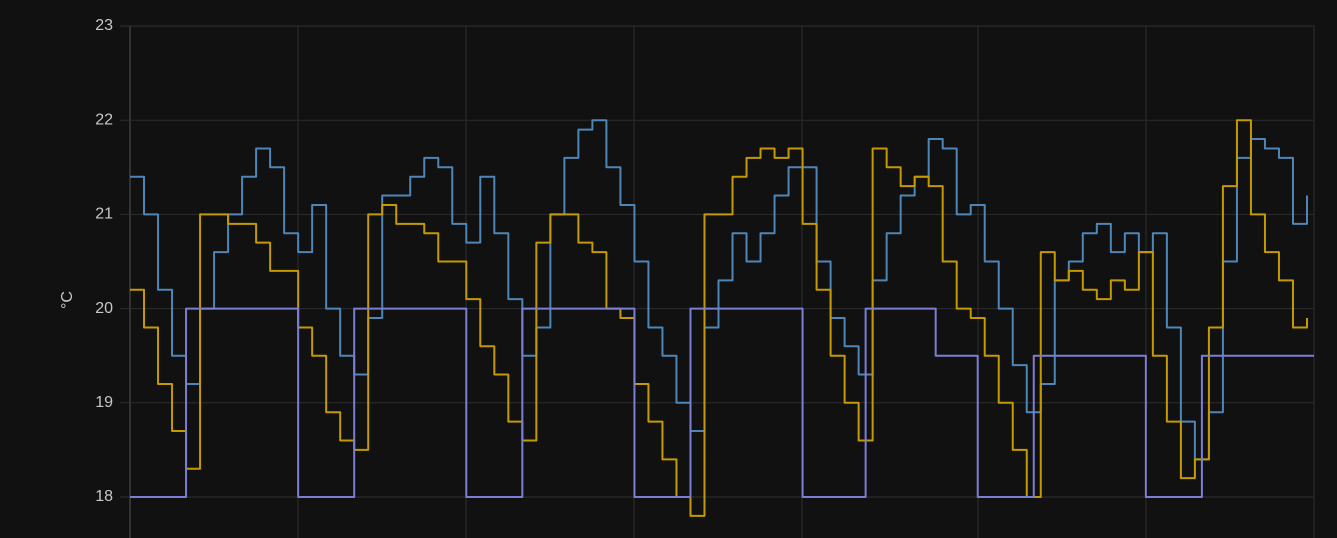 The height and width of the screenshot is (538, 1337). Describe the element at coordinates (104, 402) in the screenshot. I see `y-tick-label: 19` at that location.